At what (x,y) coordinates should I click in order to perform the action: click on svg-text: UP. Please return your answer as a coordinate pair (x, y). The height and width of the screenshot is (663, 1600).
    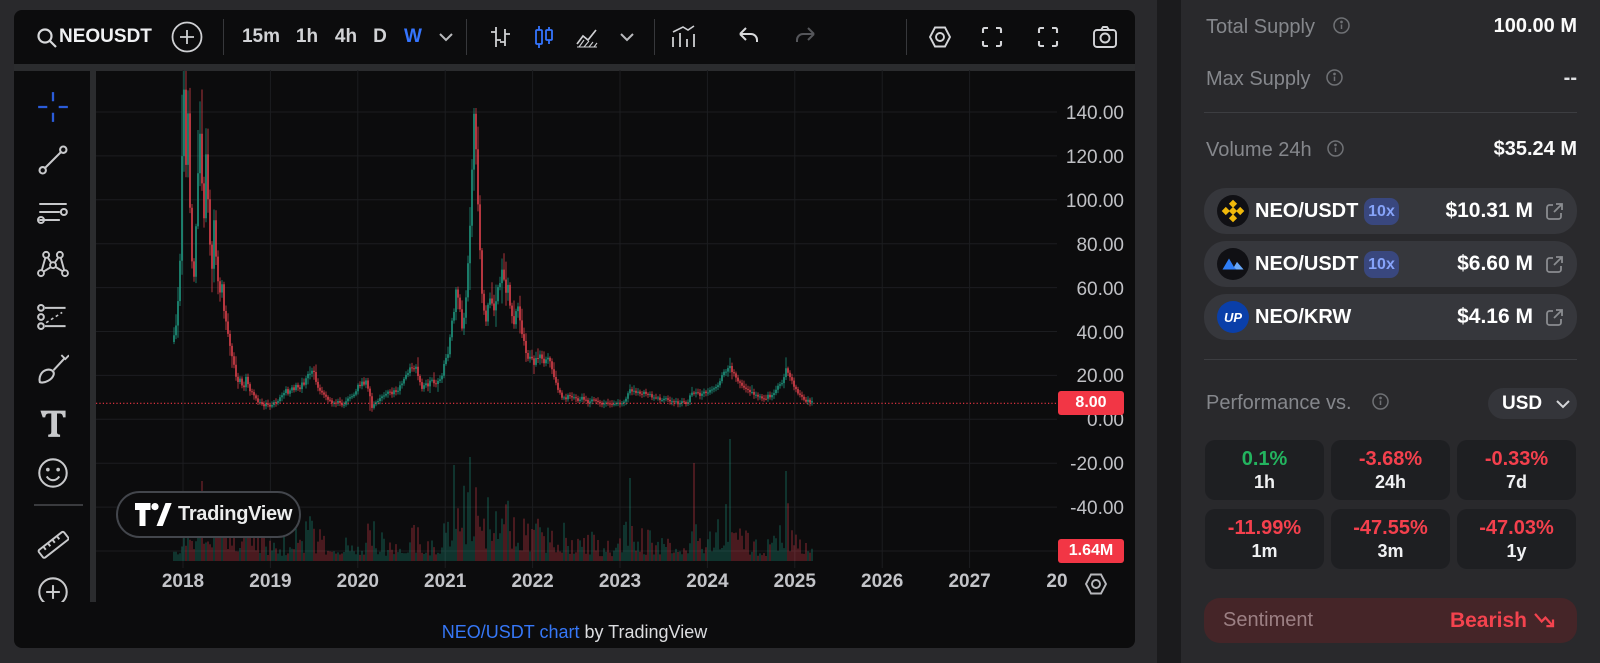
    Looking at the image, I should click on (1233, 317).